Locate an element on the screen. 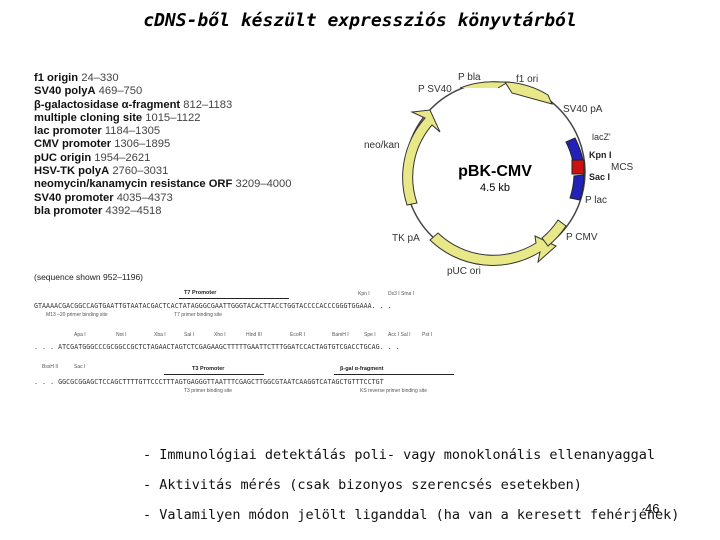 This screenshot has width=720, height=540. t3-promoter-arrow is located at coordinates (214, 374).